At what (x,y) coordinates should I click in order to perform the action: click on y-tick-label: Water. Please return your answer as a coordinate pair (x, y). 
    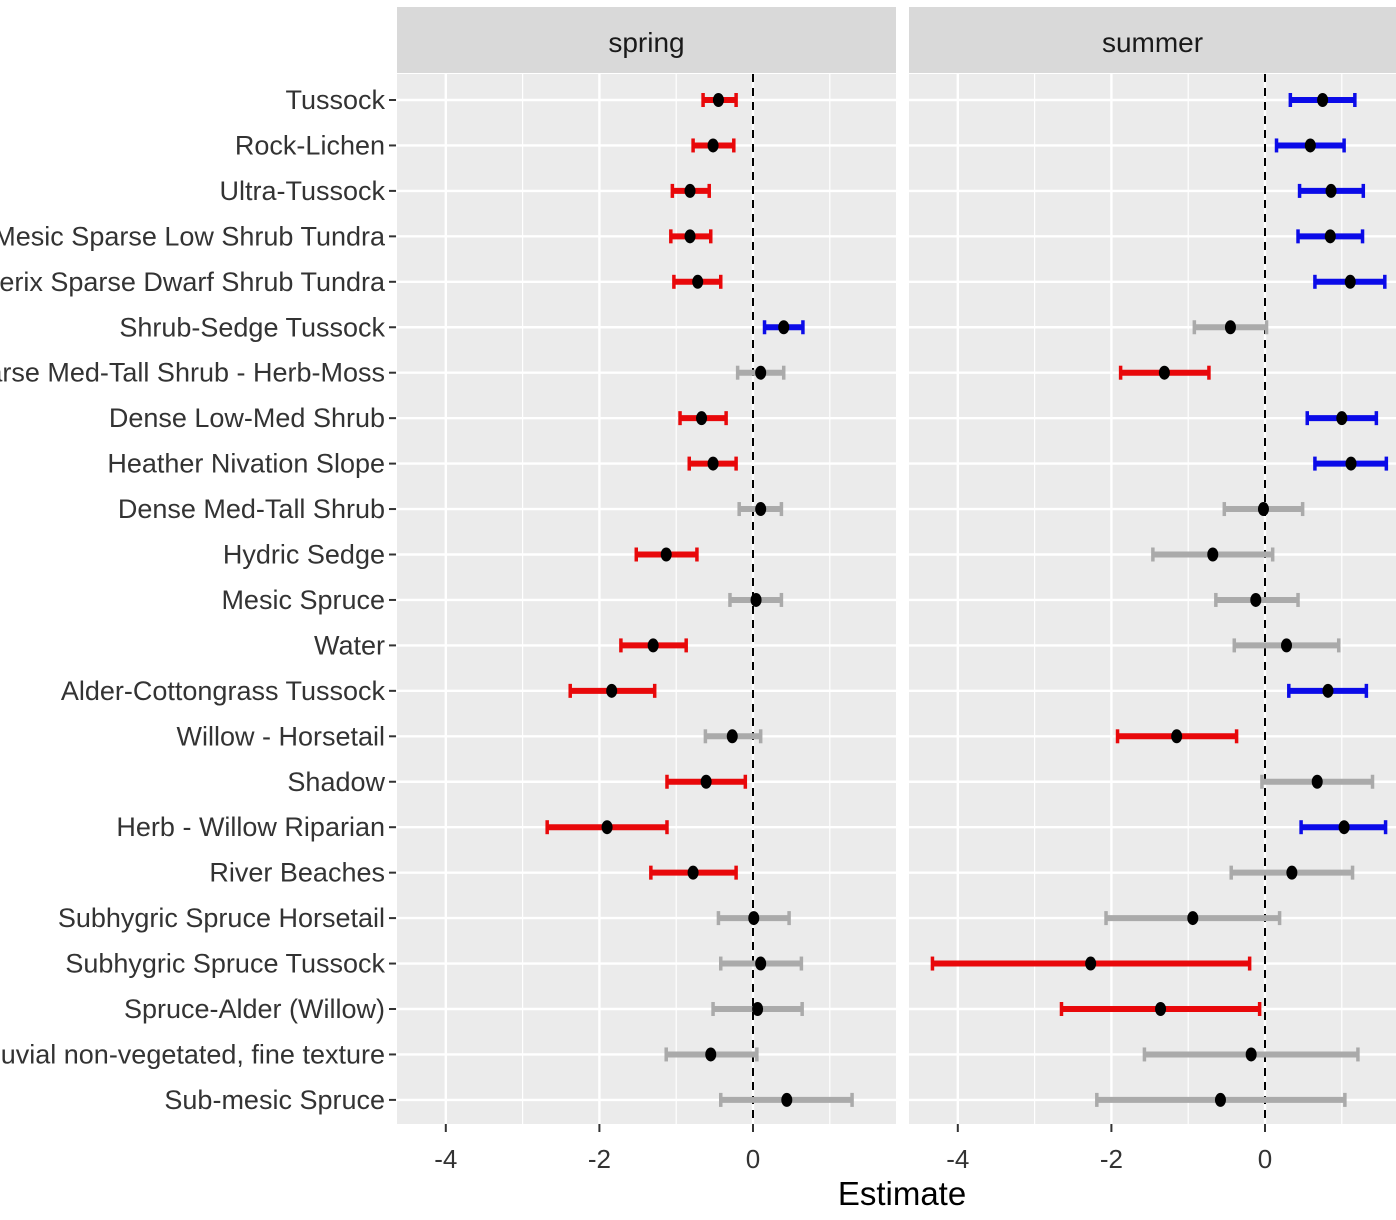
    Looking at the image, I should click on (349, 645).